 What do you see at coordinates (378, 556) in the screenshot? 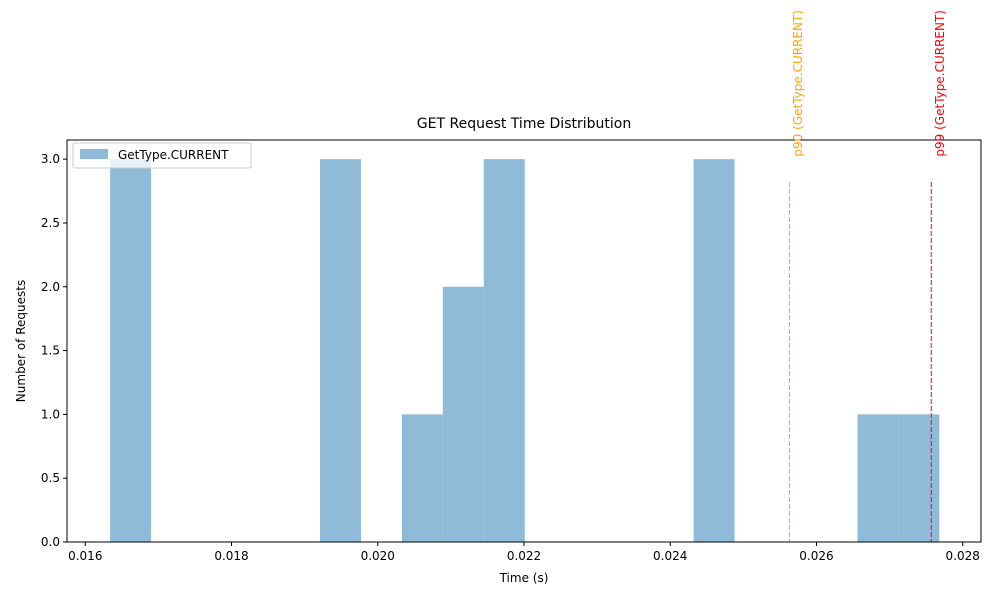
I see `x-tick-label: 0.020` at bounding box center [378, 556].